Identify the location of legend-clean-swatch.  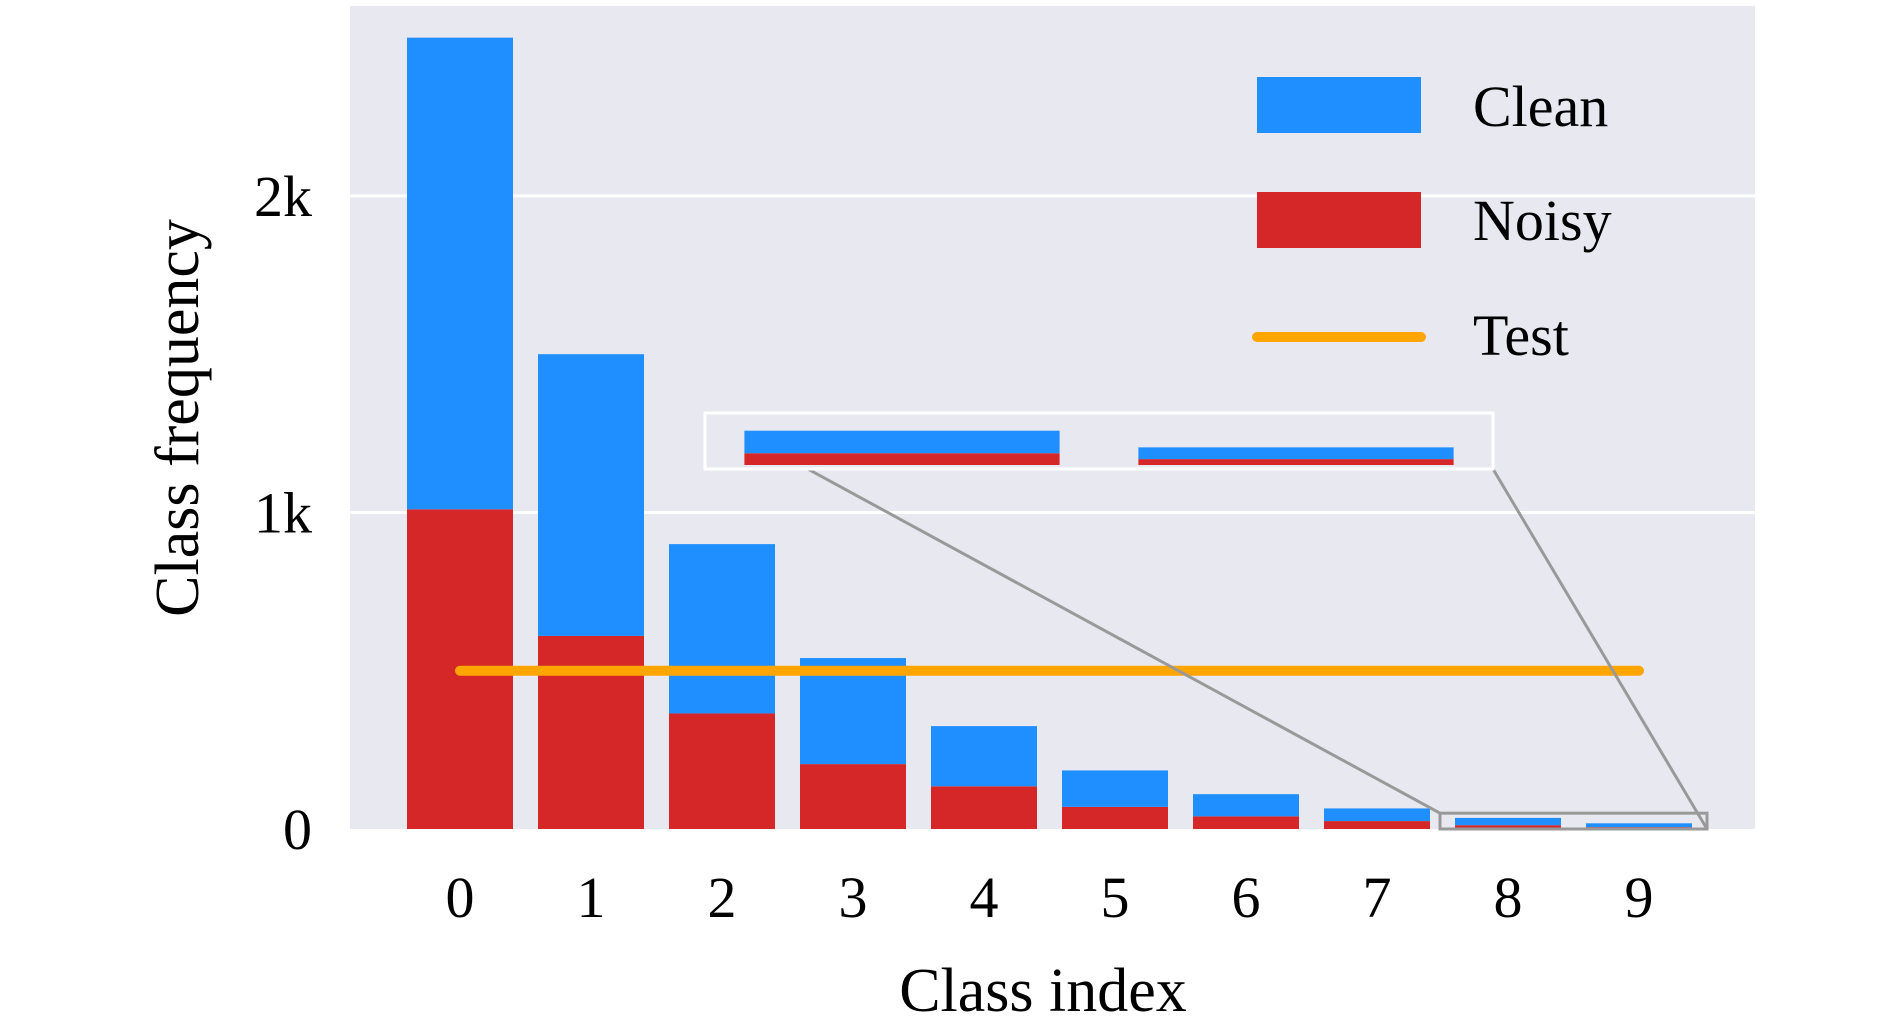
(1339, 105).